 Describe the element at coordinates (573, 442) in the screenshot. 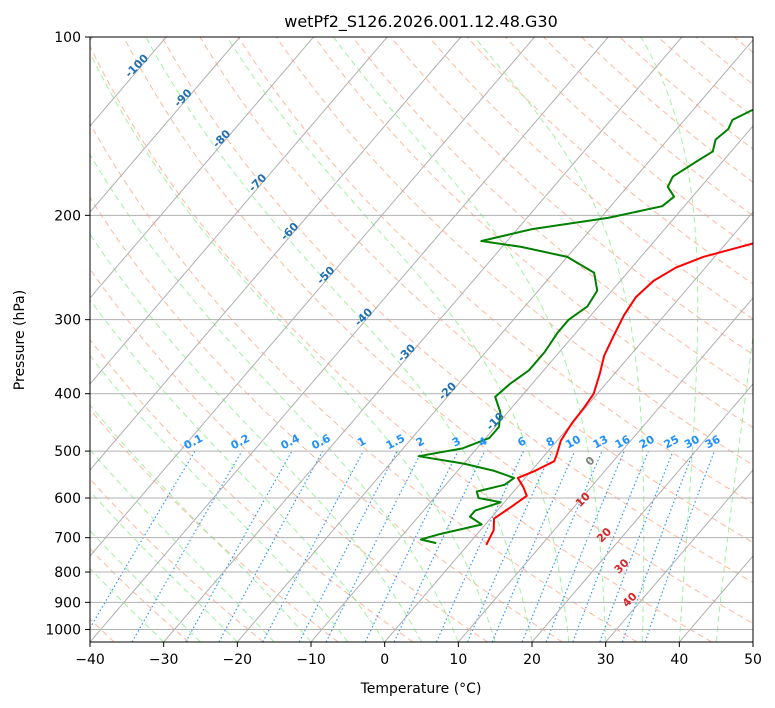

I see `mixing-ratio-label: 10` at that location.